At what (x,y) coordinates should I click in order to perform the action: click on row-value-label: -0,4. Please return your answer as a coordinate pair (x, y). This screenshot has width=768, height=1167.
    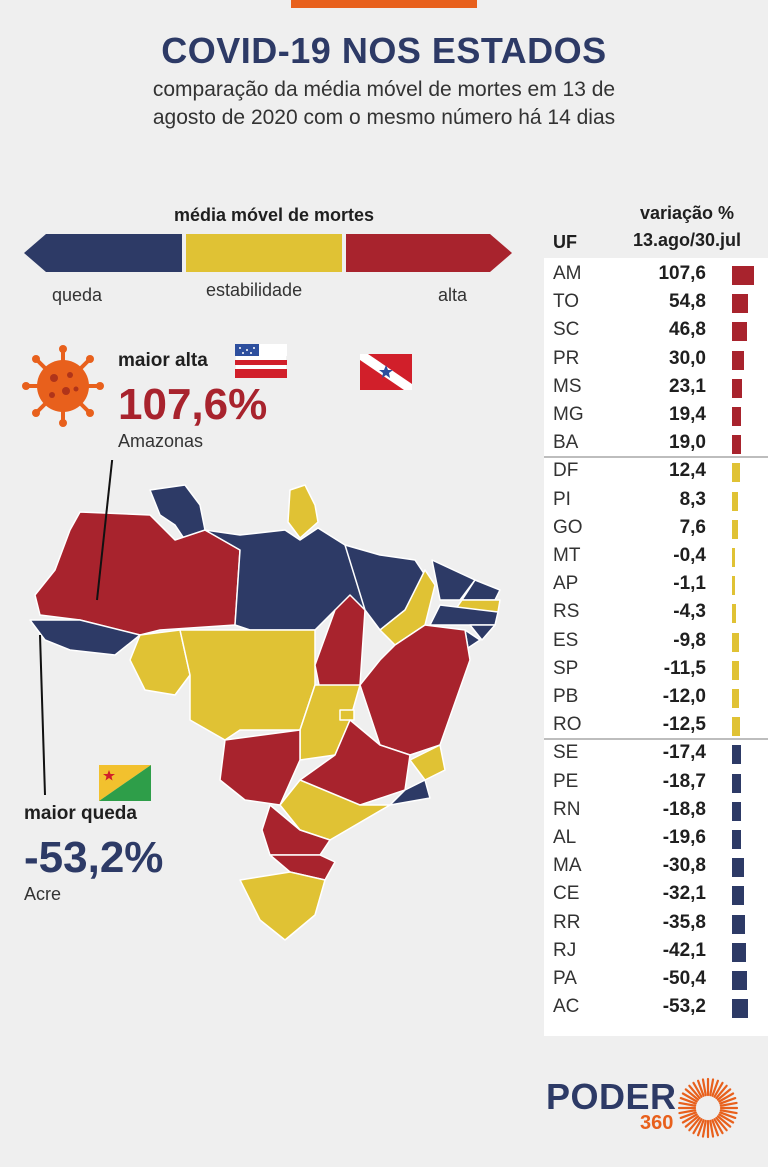
    Looking at the image, I should click on (689, 555).